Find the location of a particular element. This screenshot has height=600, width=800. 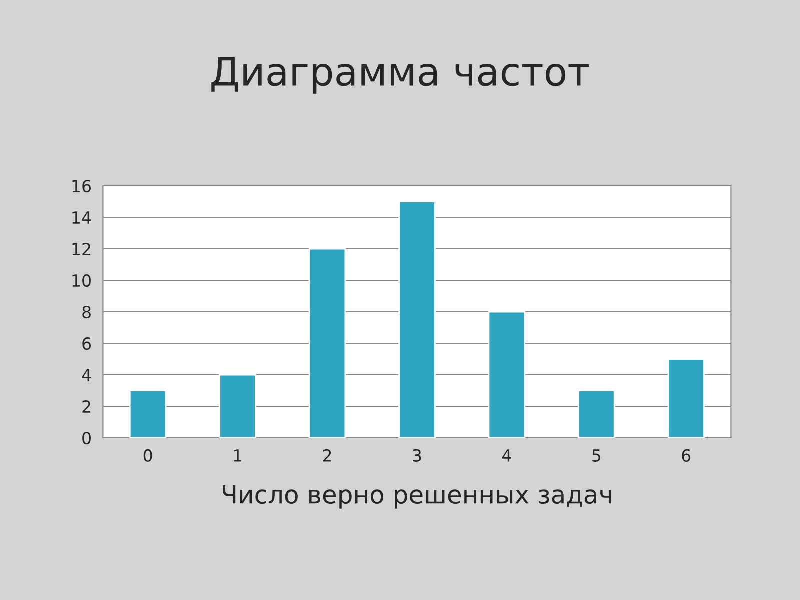

x-tick-label: 6 is located at coordinates (686, 455).